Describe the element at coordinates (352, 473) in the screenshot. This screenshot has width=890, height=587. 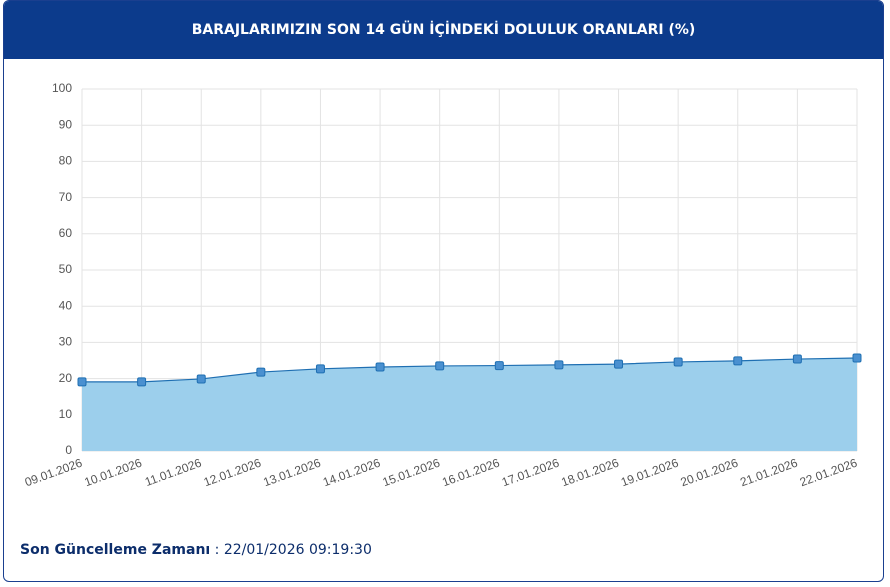
I see `x-tick-label: 14.01.2026` at that location.